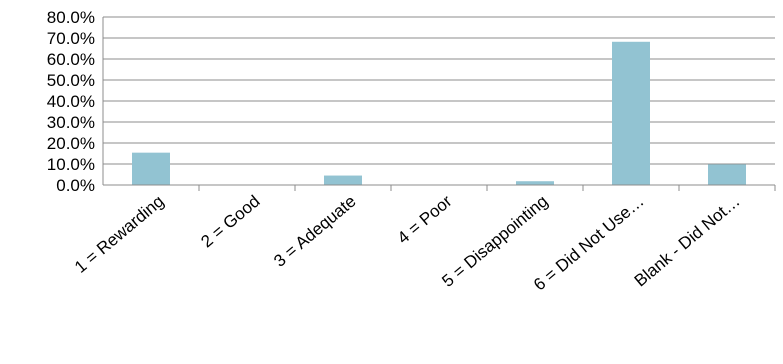 This screenshot has width=783, height=364. What do you see at coordinates (71, 122) in the screenshot?
I see `y-tick-label: 30.0%` at bounding box center [71, 122].